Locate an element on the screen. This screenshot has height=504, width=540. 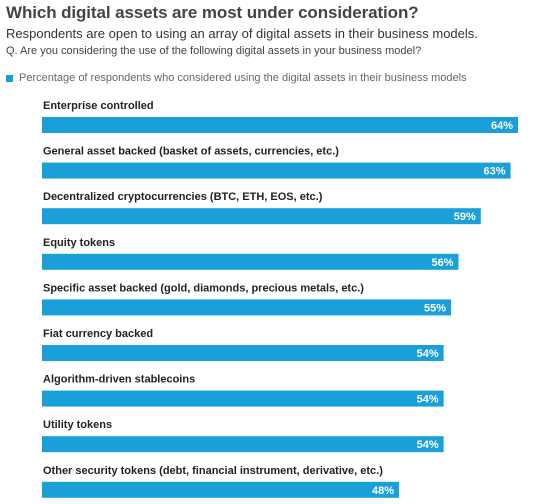
category-label: Utility tokens is located at coordinates (77, 425).